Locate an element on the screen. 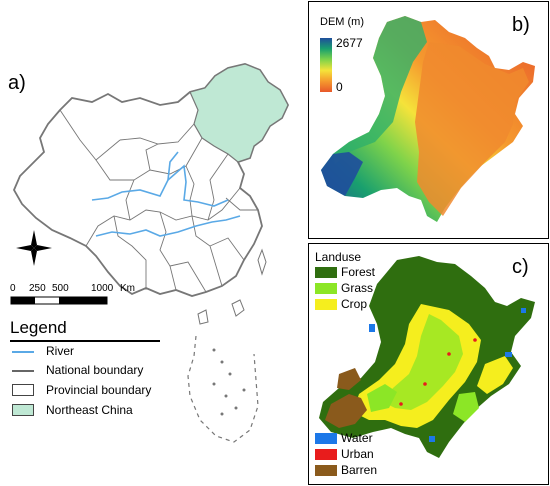 This screenshot has width=550, height=486. scale-bar is located at coordinates (59, 300).